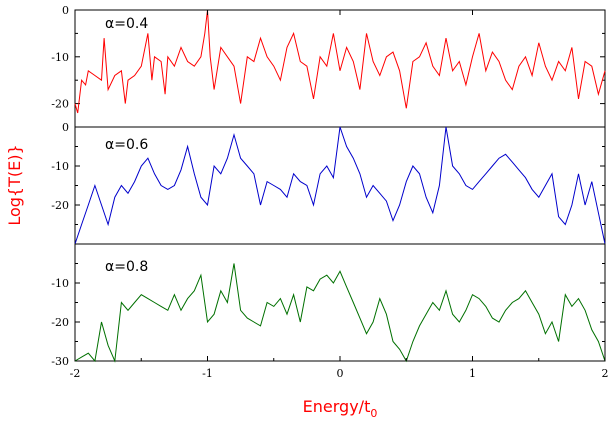  Describe the element at coordinates (605, 373) in the screenshot. I see `x-tick-label: 2` at that location.